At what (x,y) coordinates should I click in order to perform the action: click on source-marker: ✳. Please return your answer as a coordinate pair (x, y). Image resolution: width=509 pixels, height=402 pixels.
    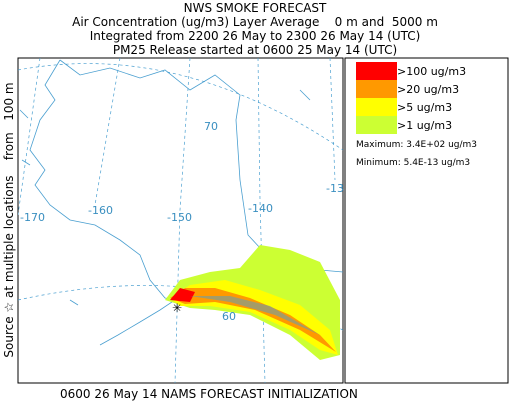
    Looking at the image, I should click on (177, 308).